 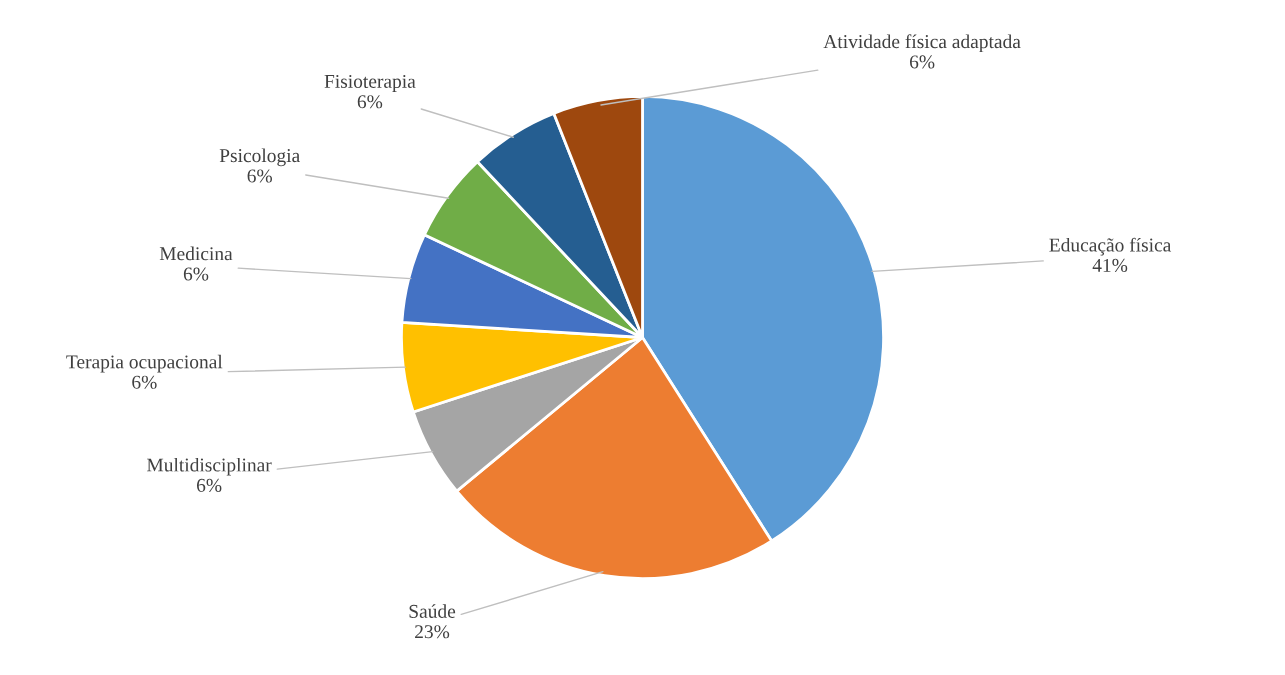 What do you see at coordinates (259, 157) in the screenshot?
I see `slice-label: Psicologia` at bounding box center [259, 157].